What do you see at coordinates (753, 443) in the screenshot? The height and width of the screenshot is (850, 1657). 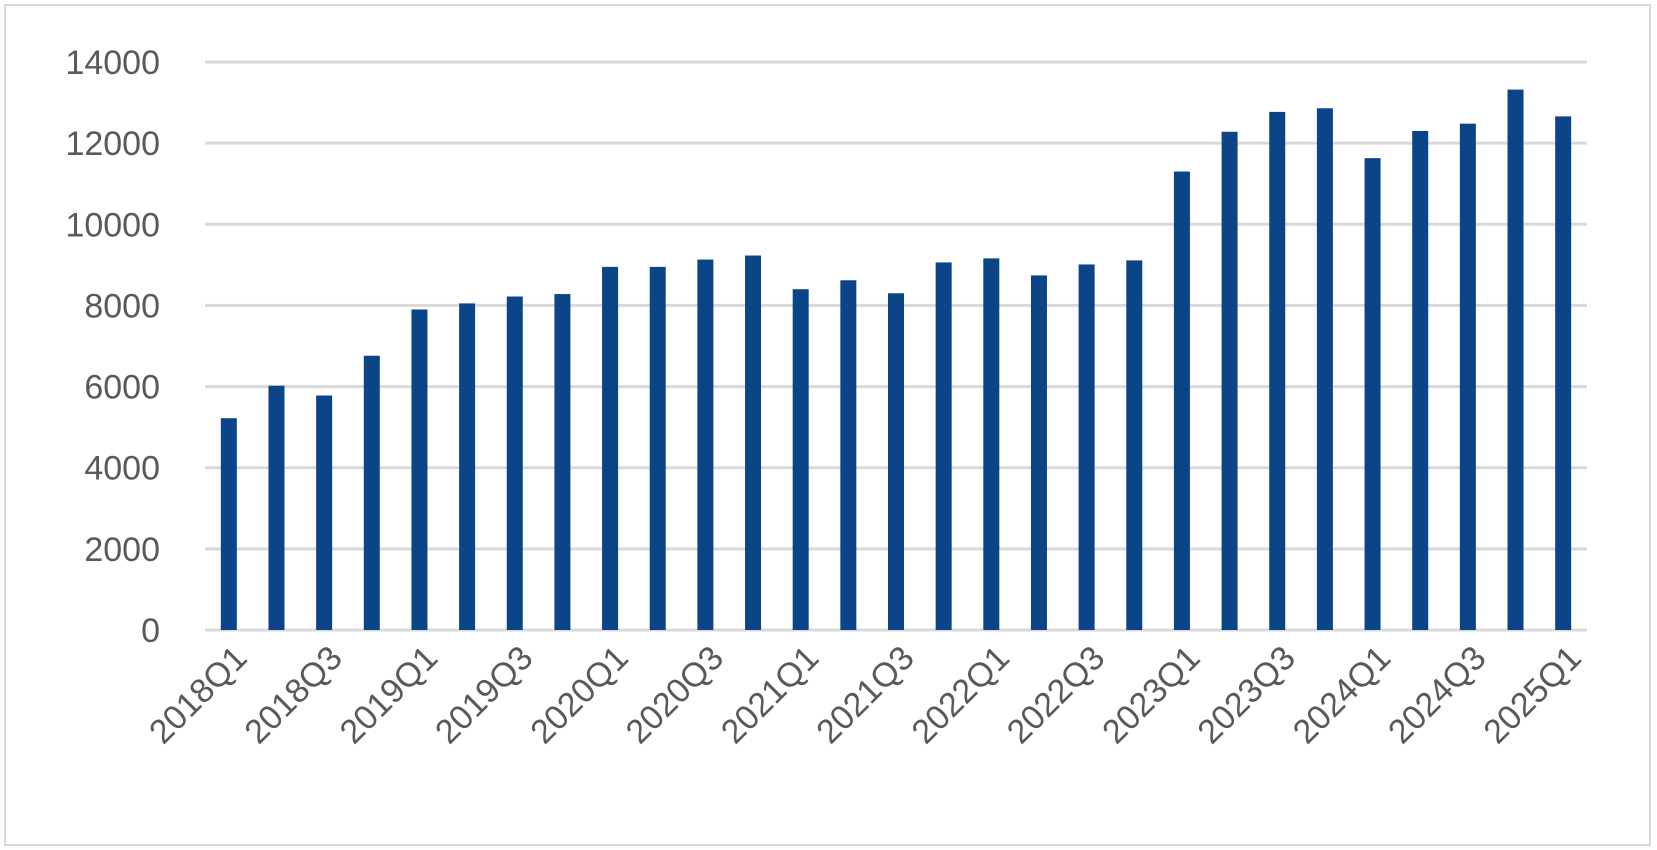 I see `bar-2020Q4` at bounding box center [753, 443].